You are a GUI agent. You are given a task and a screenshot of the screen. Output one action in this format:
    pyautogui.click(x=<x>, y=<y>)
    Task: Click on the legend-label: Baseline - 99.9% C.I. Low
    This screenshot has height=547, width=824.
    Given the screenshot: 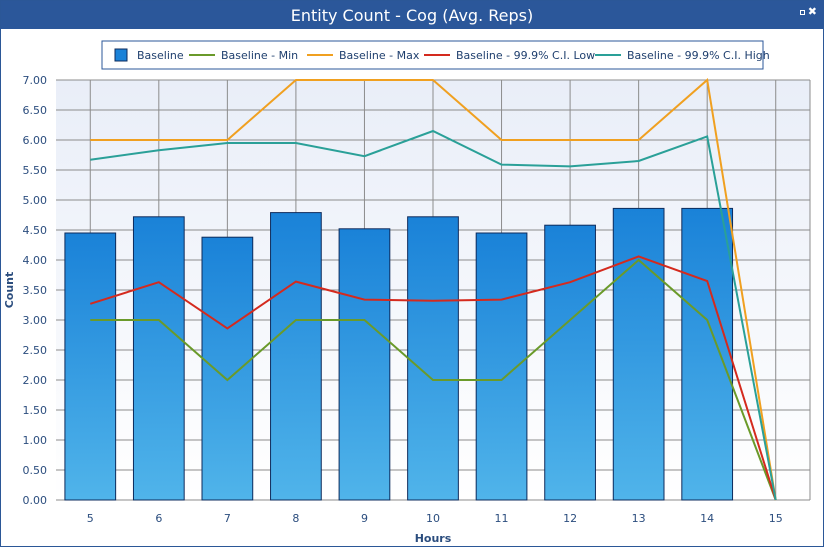 What is the action you would take?
    pyautogui.click(x=525, y=55)
    